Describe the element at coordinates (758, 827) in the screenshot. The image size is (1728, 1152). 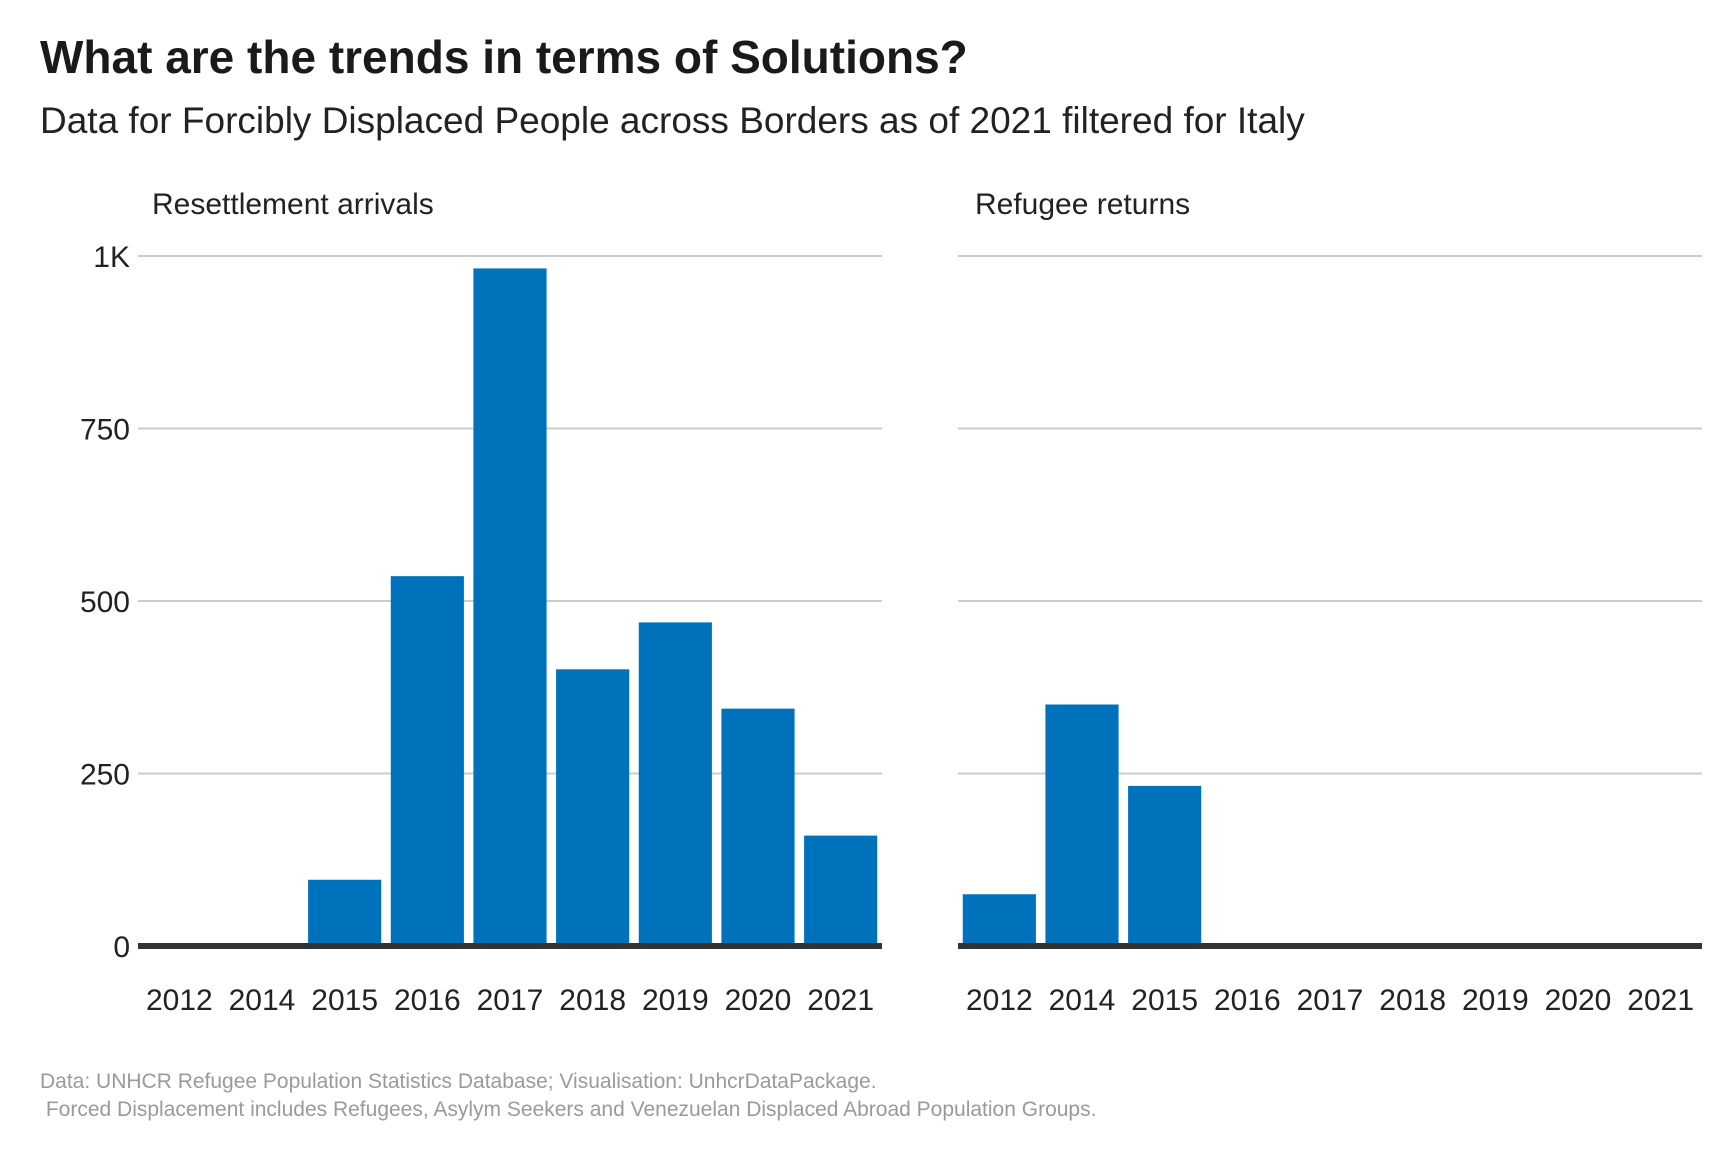
I see `bar-resettlement-2020` at that location.